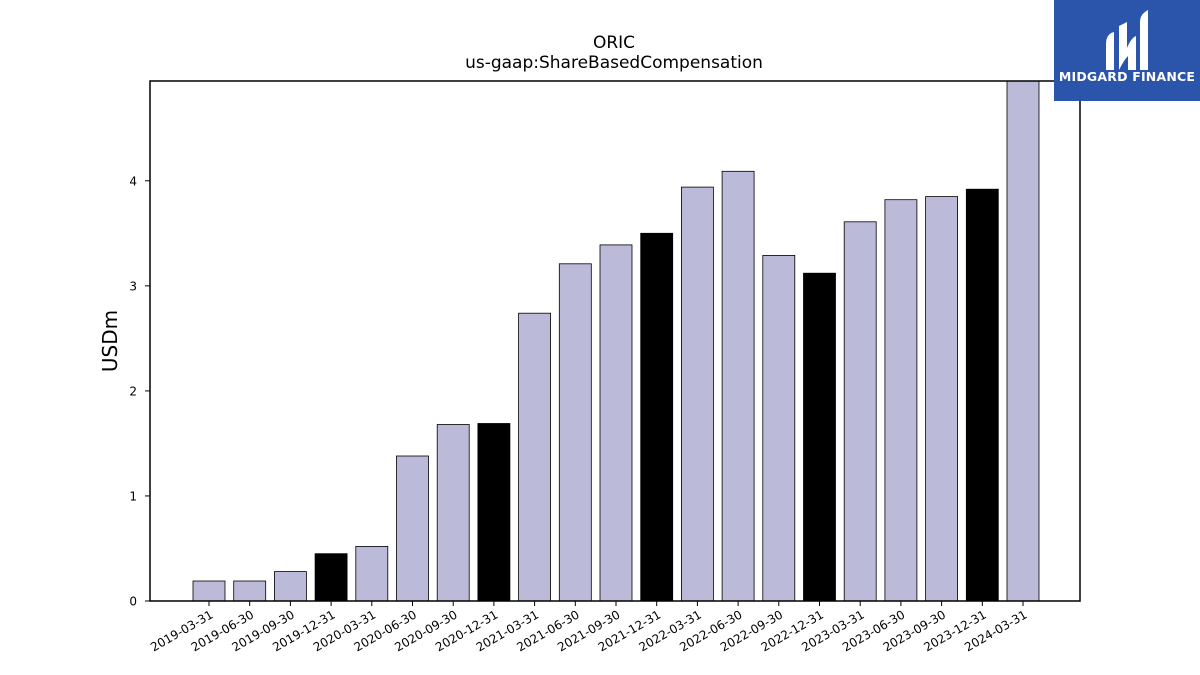  I want to click on midgard-finance-logo: MIDGARD FINANCE, so click(1127, 50).